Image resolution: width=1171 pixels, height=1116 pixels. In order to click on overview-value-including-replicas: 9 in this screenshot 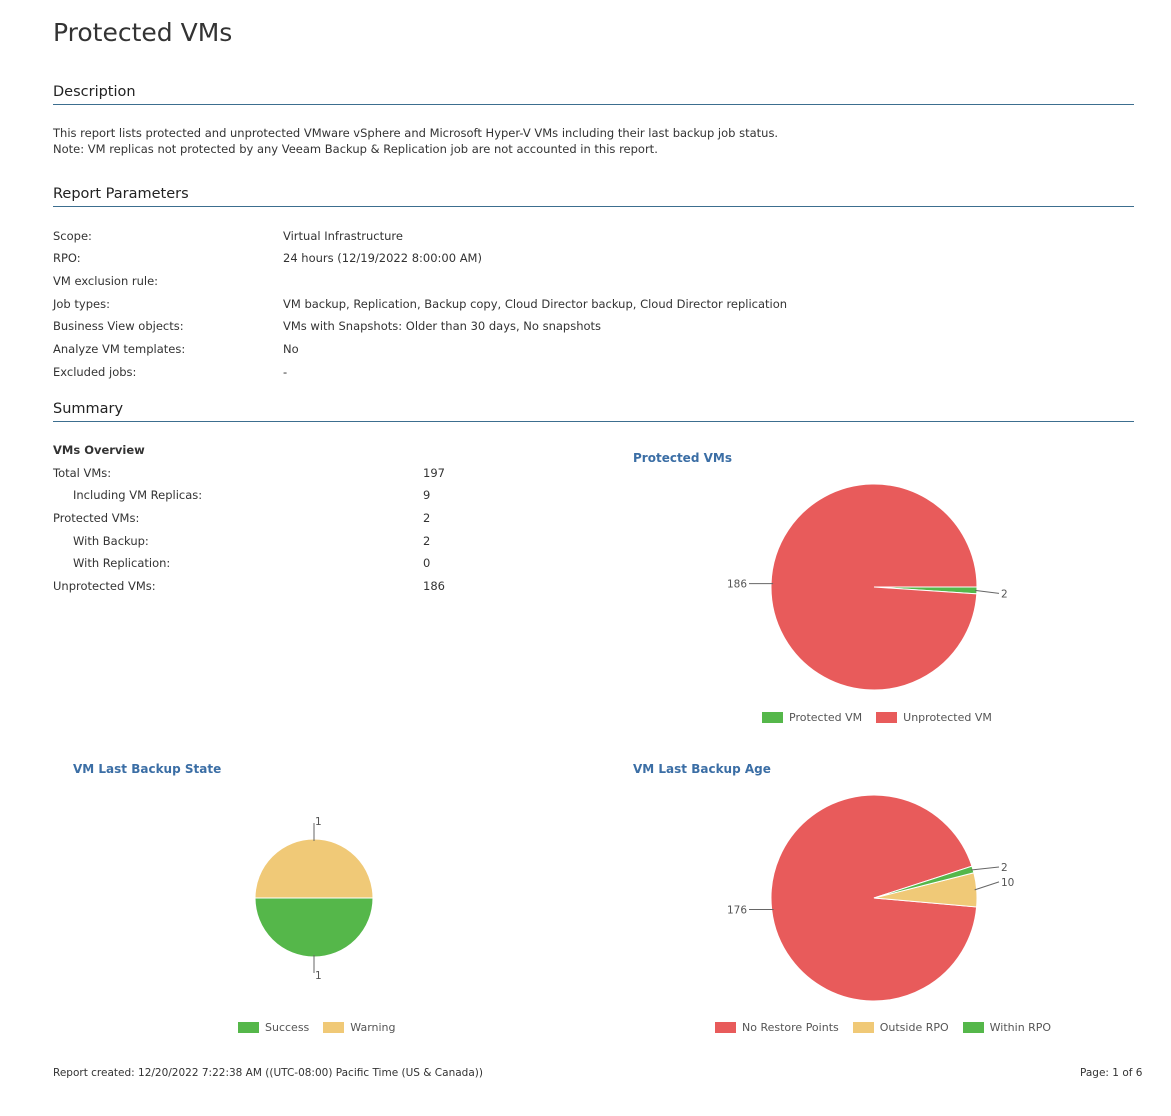, I will do `click(427, 495)`.